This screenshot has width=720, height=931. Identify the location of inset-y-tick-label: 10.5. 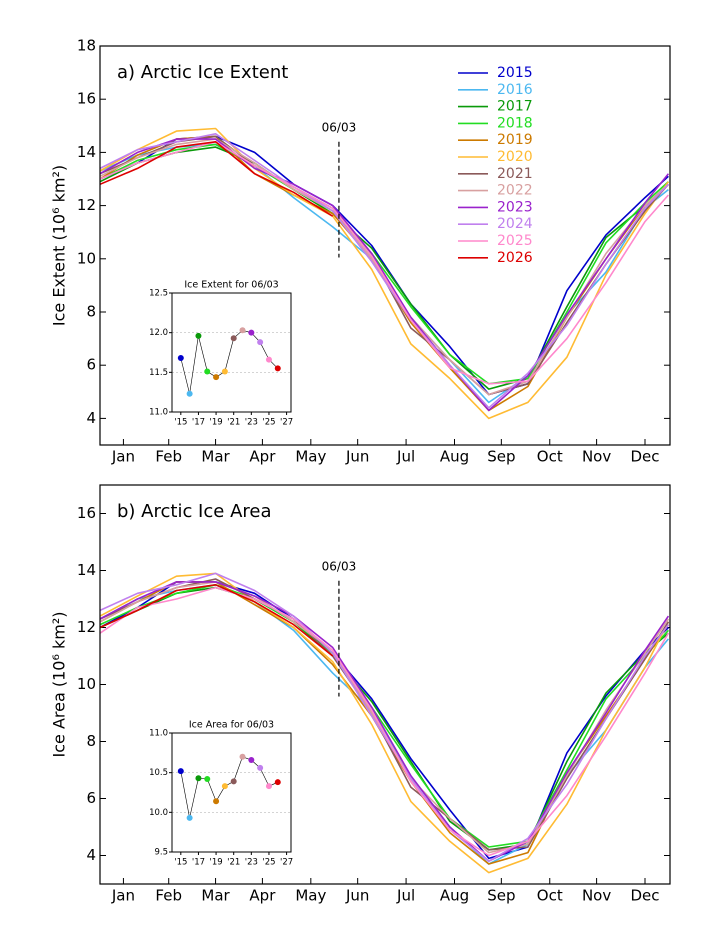
(158, 773).